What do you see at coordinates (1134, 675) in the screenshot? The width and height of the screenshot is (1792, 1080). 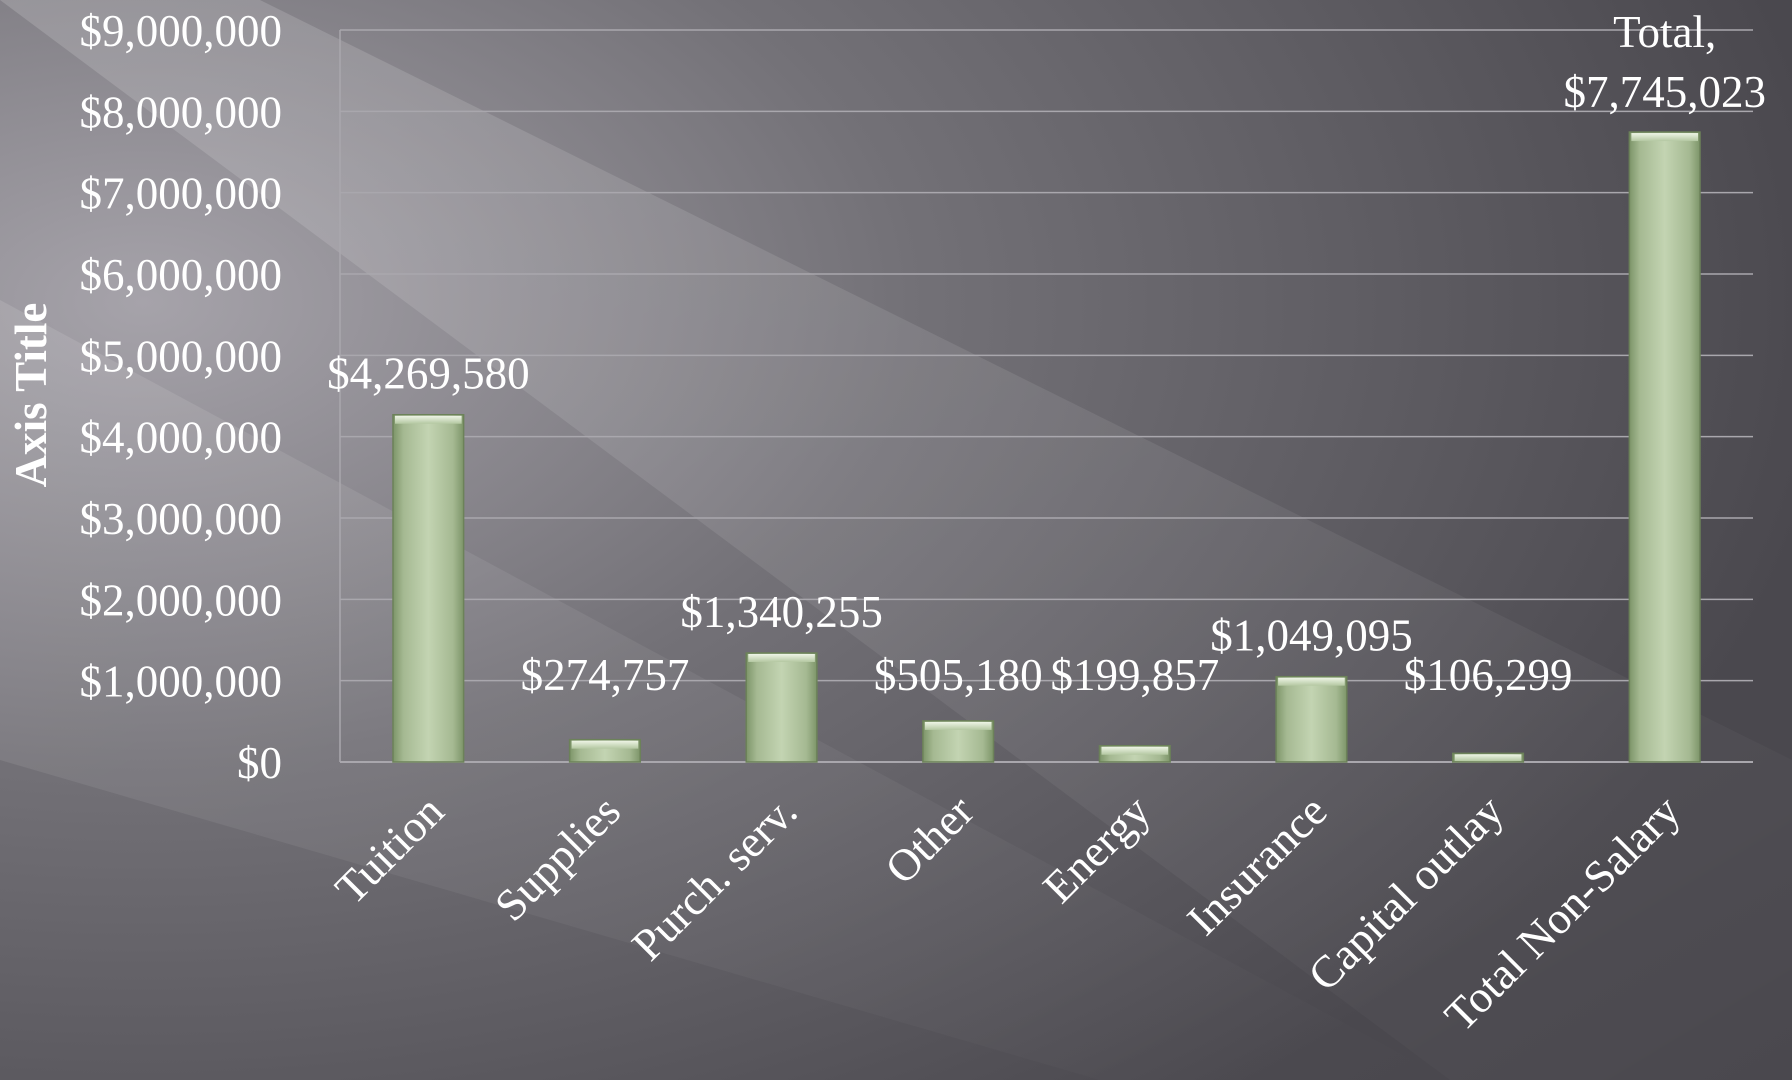 I see `data-label: $199,857` at bounding box center [1134, 675].